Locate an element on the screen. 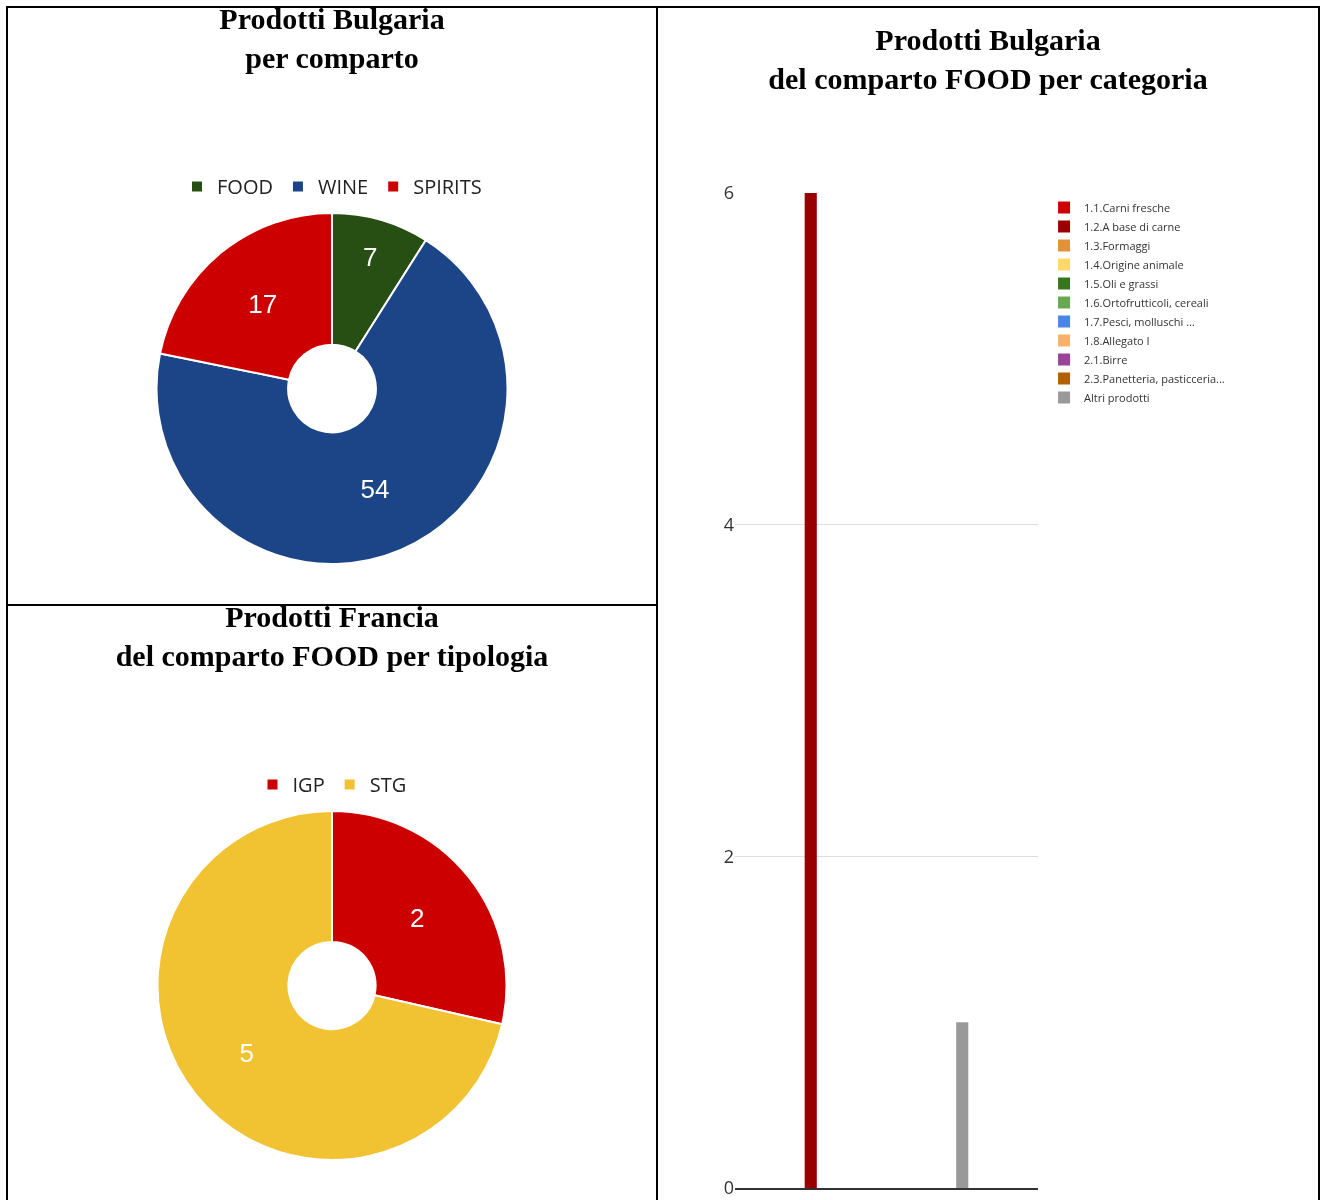  legend-label: WINE is located at coordinates (343, 187).